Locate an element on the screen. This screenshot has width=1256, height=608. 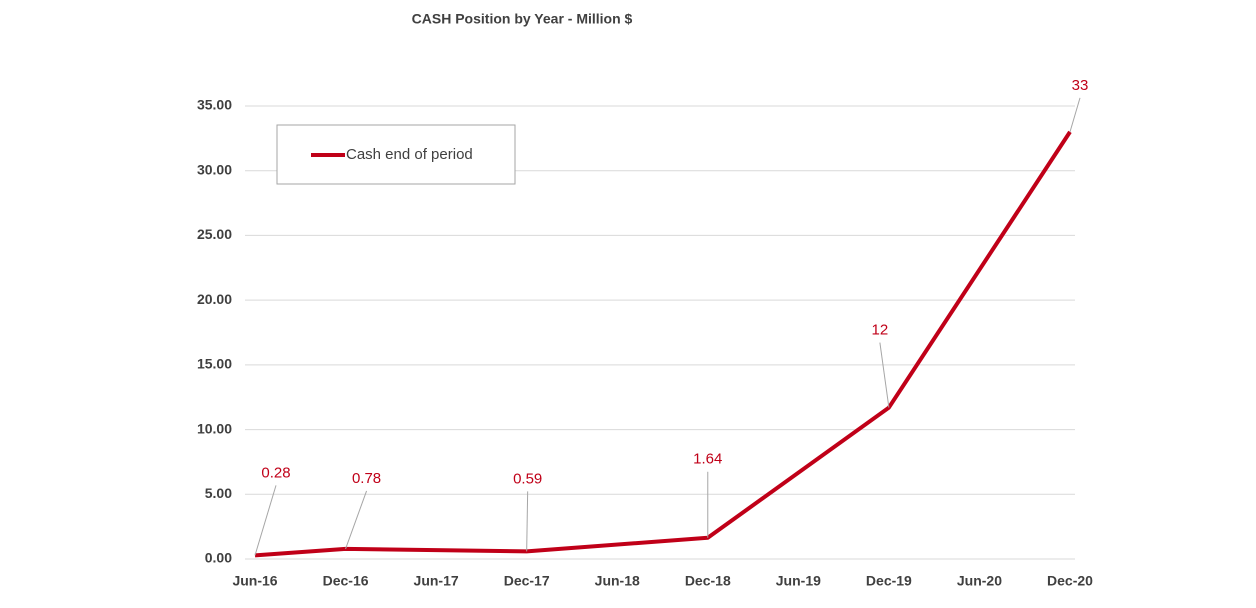
x-tick-label: Jun-18 is located at coordinates (617, 581).